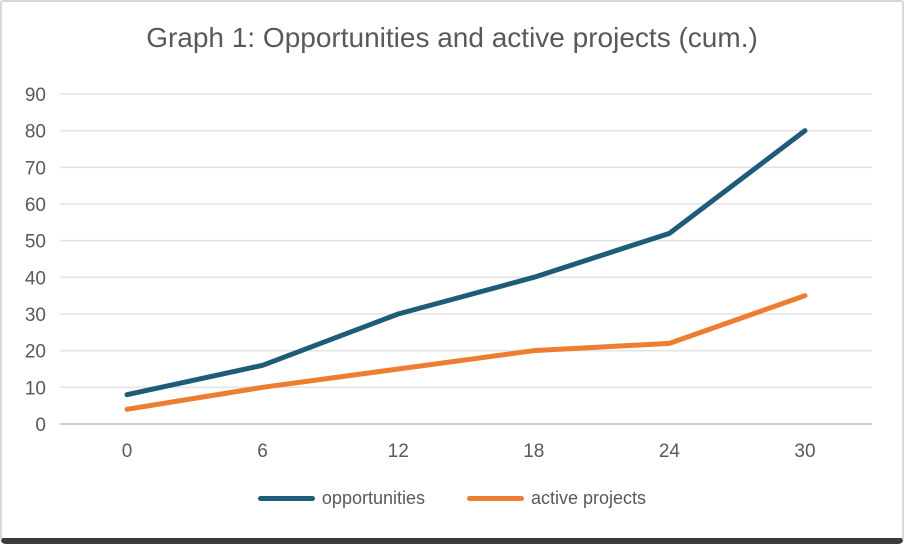 The height and width of the screenshot is (544, 904). What do you see at coordinates (589, 498) in the screenshot?
I see `legend-label: active projects` at bounding box center [589, 498].